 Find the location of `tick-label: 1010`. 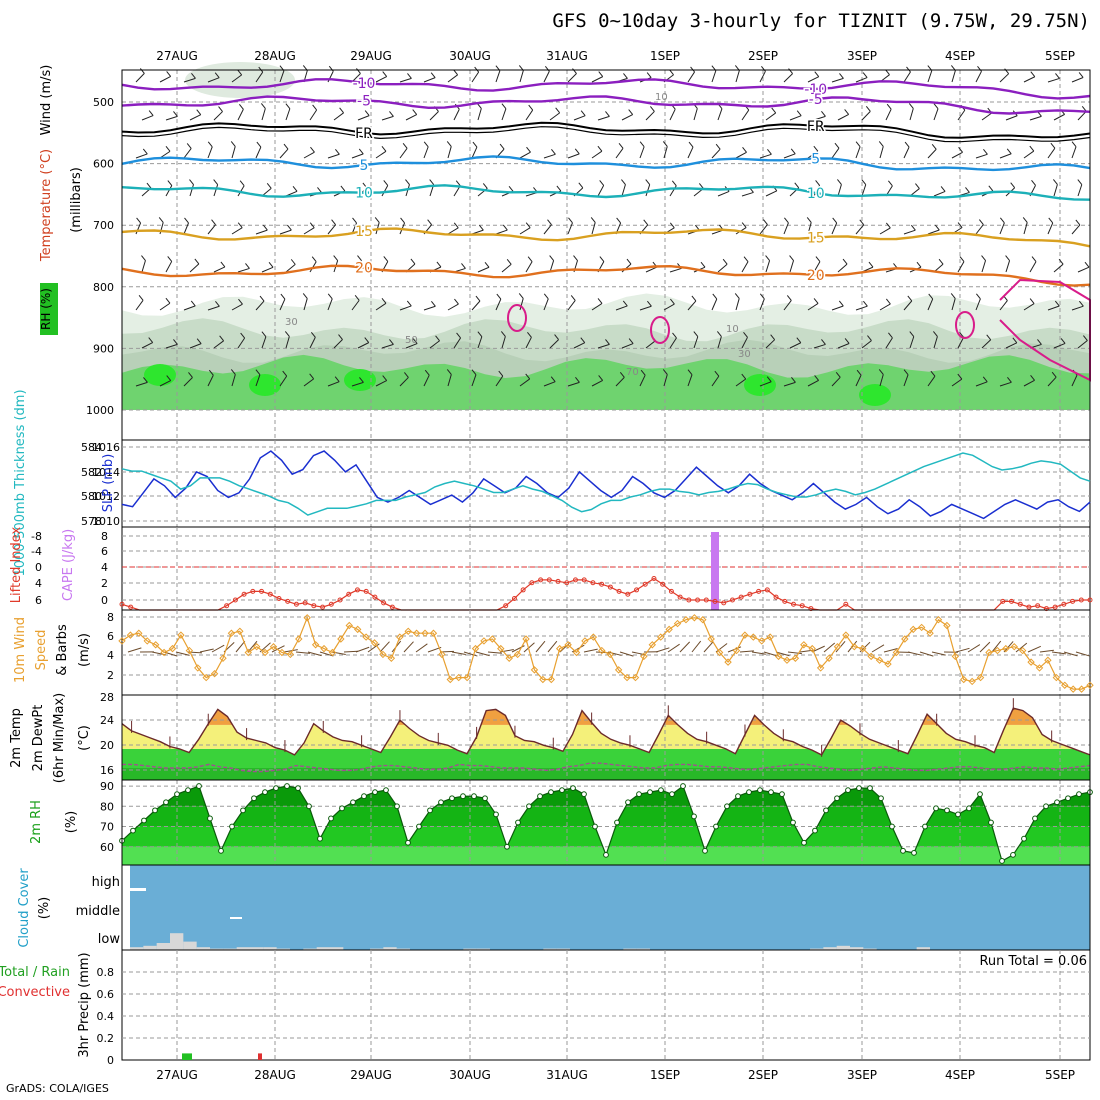

tick-label: 1010 is located at coordinates (106, 521).